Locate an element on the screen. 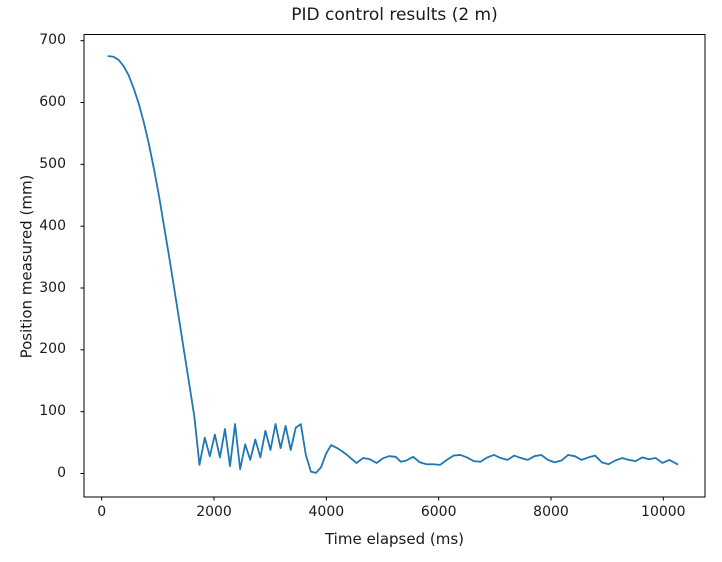 The image size is (722, 562). y-tick-label: 500 is located at coordinates (52, 163).